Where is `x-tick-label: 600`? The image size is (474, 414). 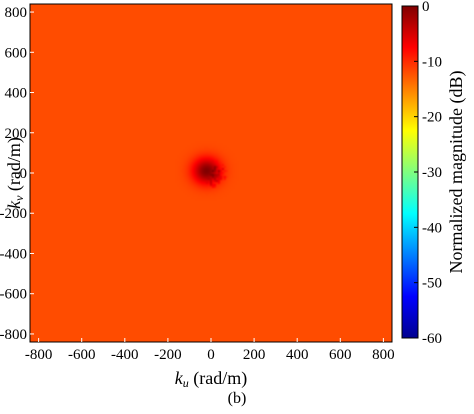 x-tick-label: 600 is located at coordinates (340, 355).